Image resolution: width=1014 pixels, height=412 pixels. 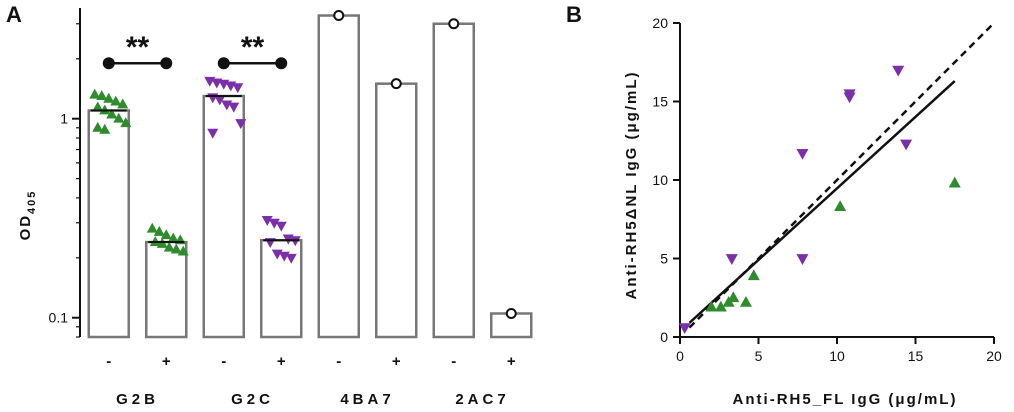 What do you see at coordinates (845, 399) in the screenshot?
I see `panel-b-x-axis-label: Anti-RH5_FL IgG (μg/mL)` at bounding box center [845, 399].